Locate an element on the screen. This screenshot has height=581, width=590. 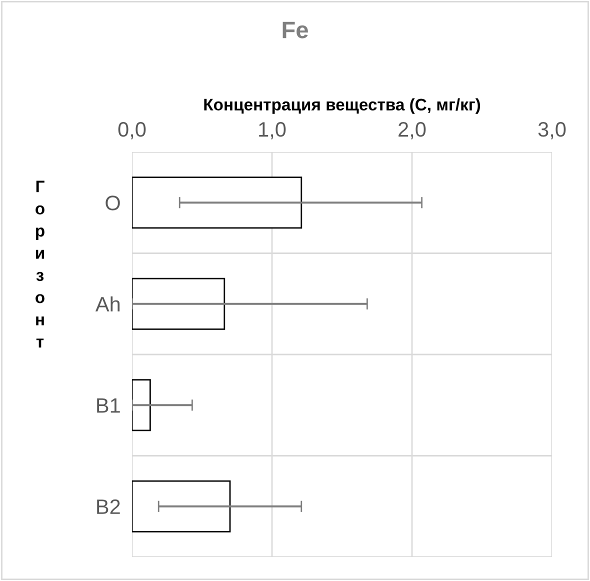
y-tick-label: B1 is located at coordinates (108, 405).